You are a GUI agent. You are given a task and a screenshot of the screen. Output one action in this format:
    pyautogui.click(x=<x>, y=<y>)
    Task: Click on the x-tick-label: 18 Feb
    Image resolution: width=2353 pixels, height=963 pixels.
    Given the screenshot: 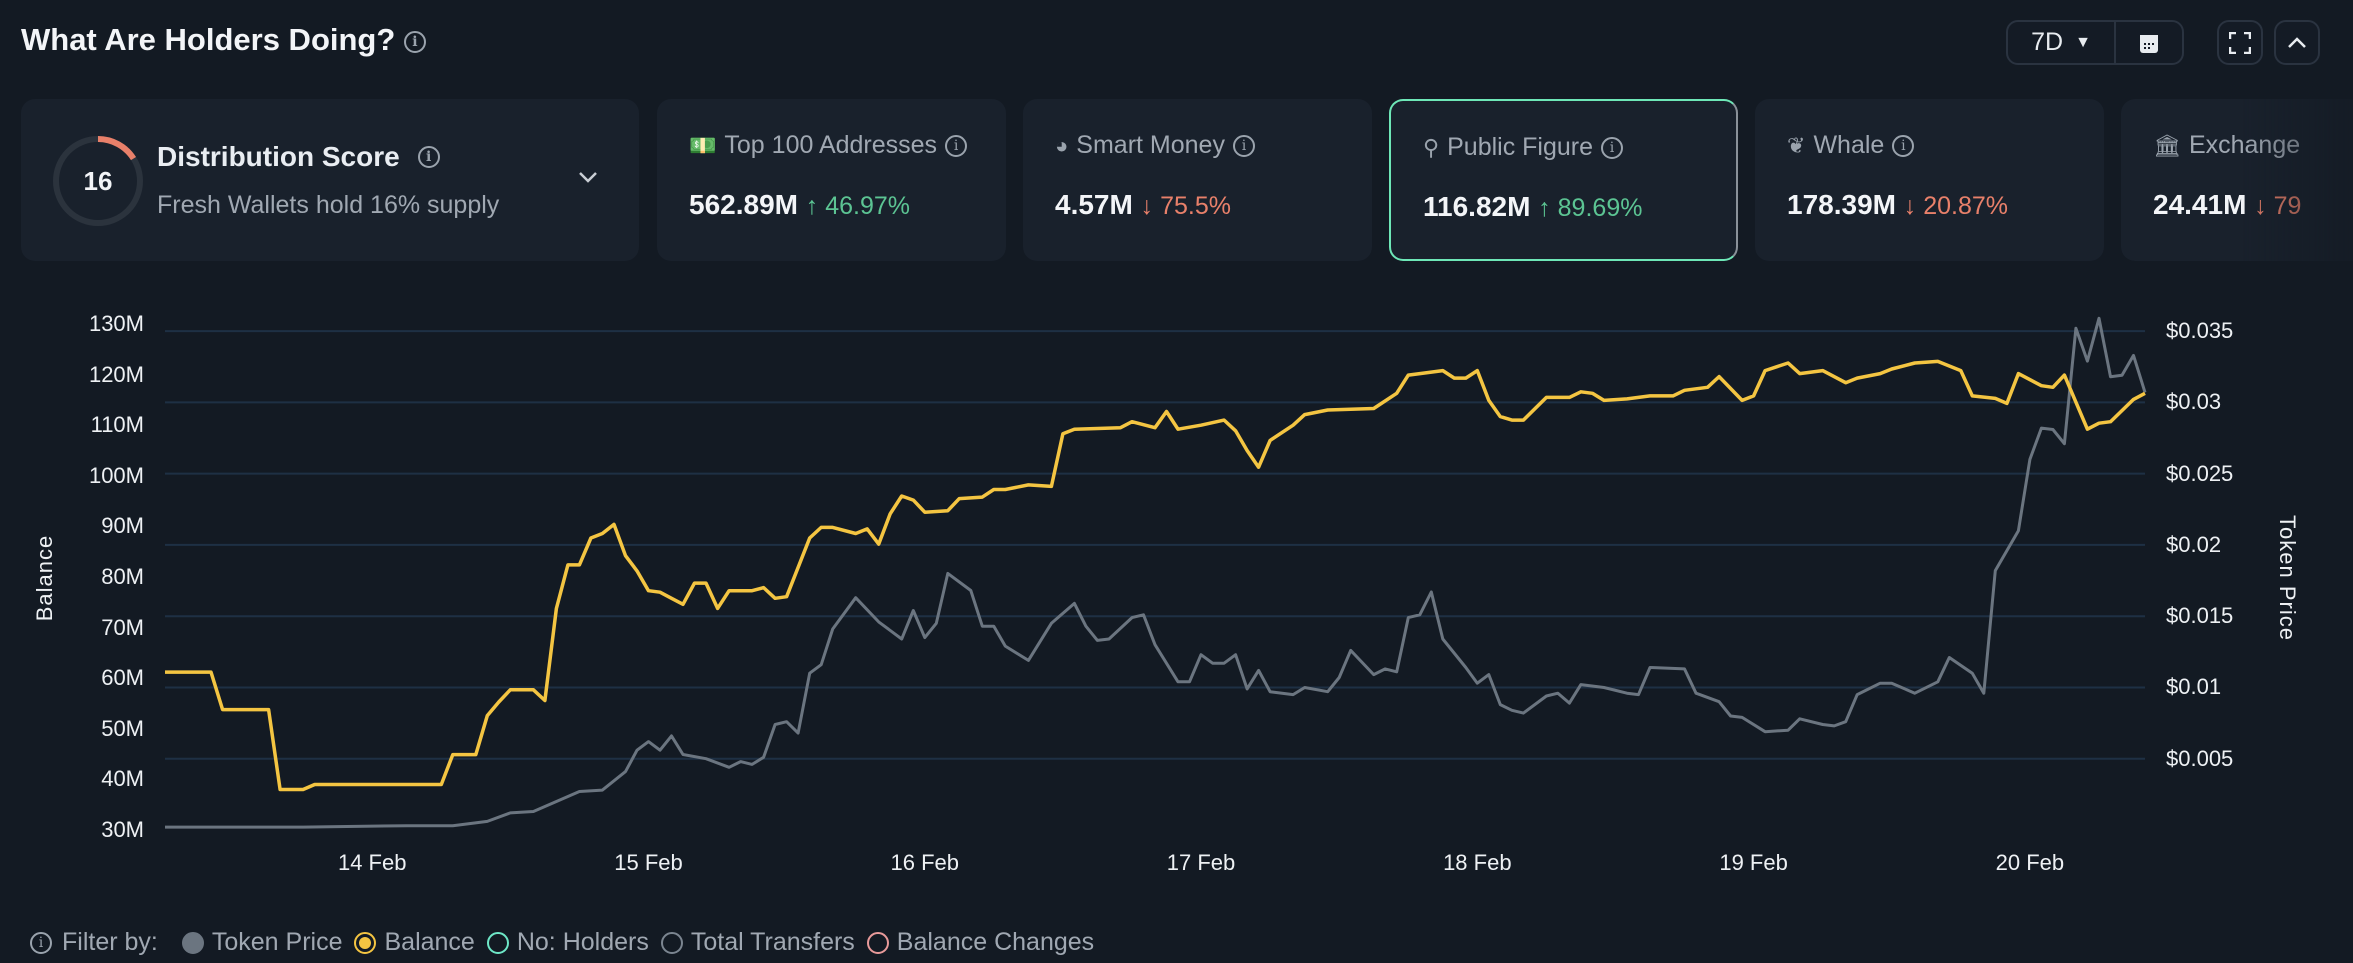 What is the action you would take?
    pyautogui.click(x=1477, y=862)
    